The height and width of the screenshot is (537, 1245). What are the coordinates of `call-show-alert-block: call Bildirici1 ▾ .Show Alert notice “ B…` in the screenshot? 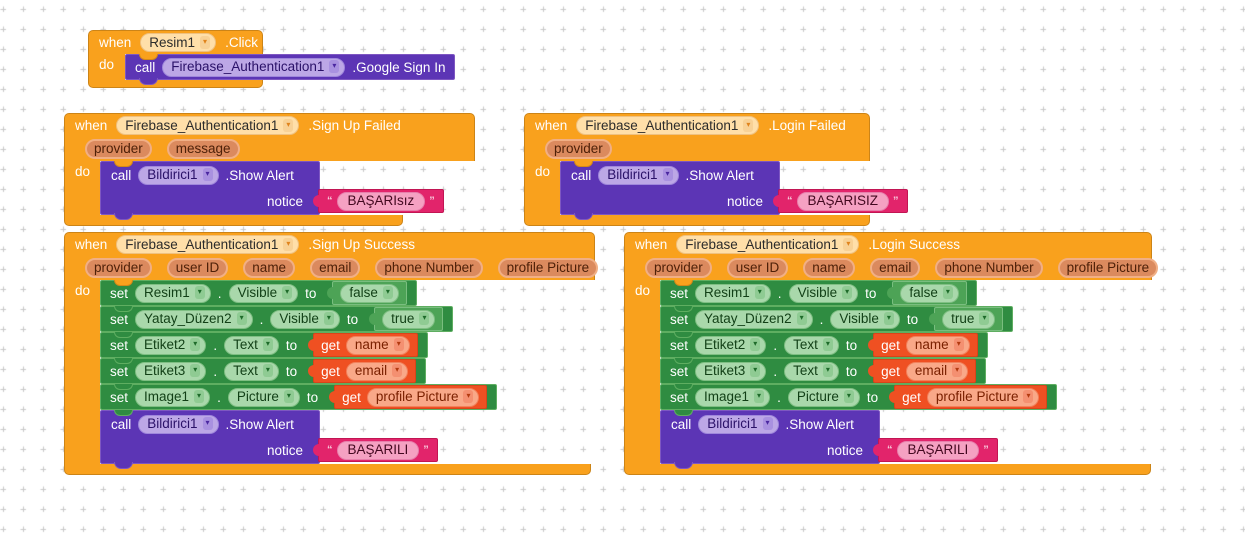 It's located at (734, 190).